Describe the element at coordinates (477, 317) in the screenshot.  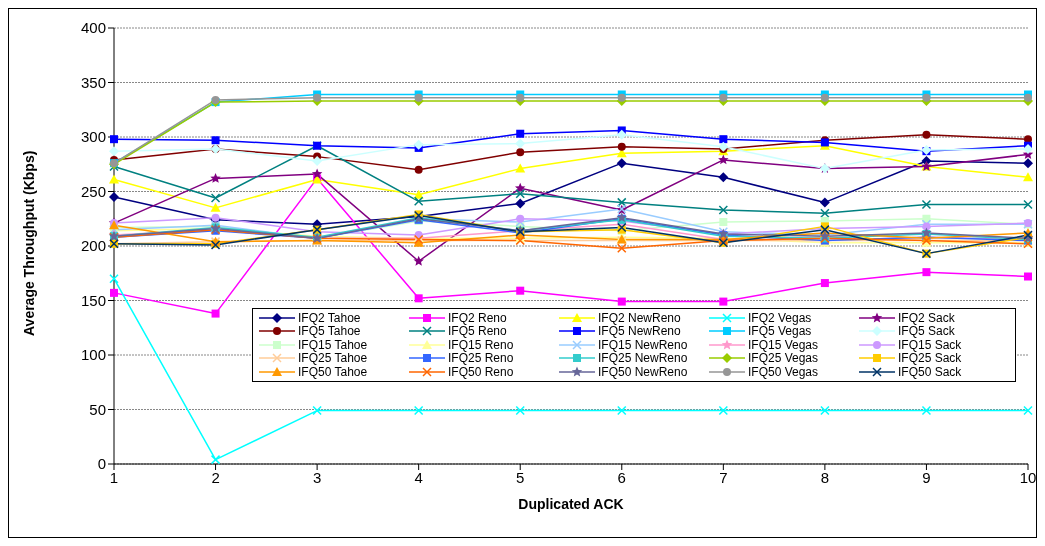
I see `legend-label: IFQ2 Reno` at that location.